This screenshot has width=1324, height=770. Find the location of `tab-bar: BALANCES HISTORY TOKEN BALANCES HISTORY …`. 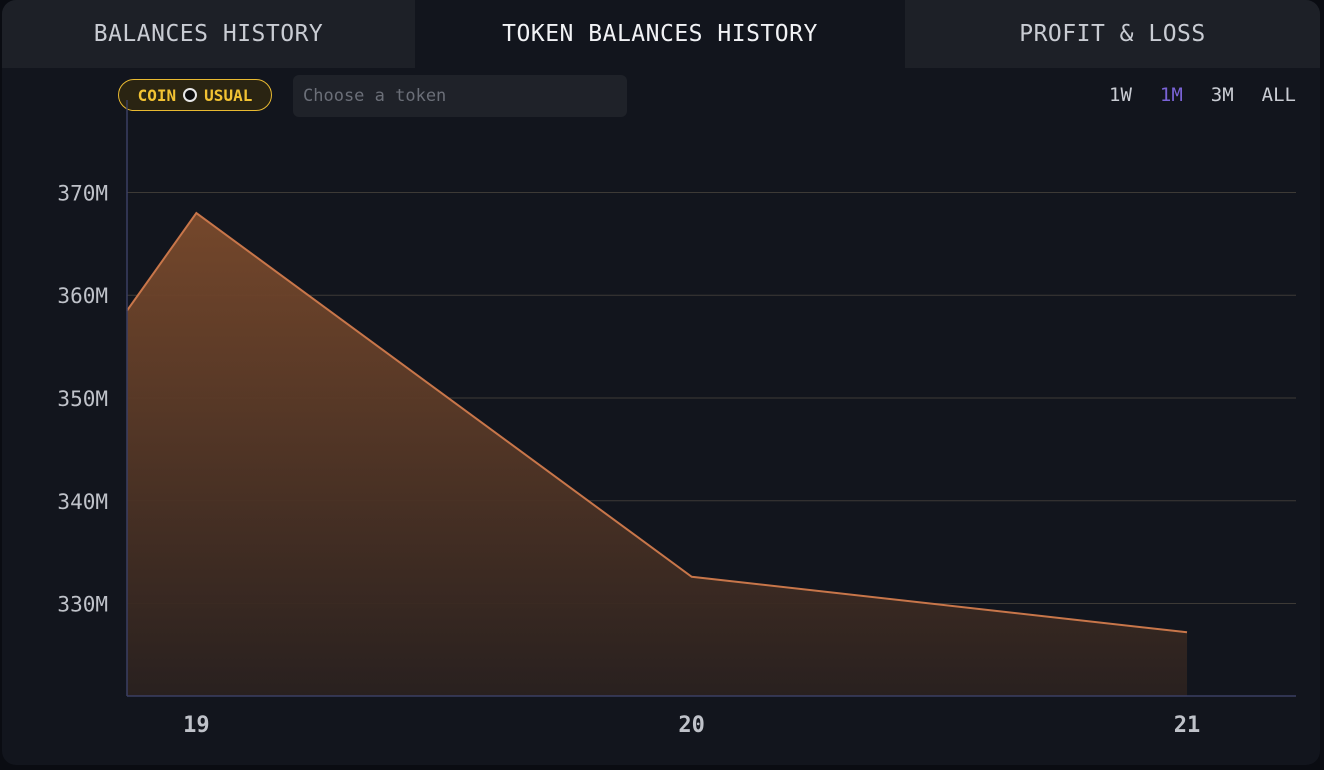

tab-bar: BALANCES HISTORY TOKEN BALANCES HISTORY … is located at coordinates (661, 34).